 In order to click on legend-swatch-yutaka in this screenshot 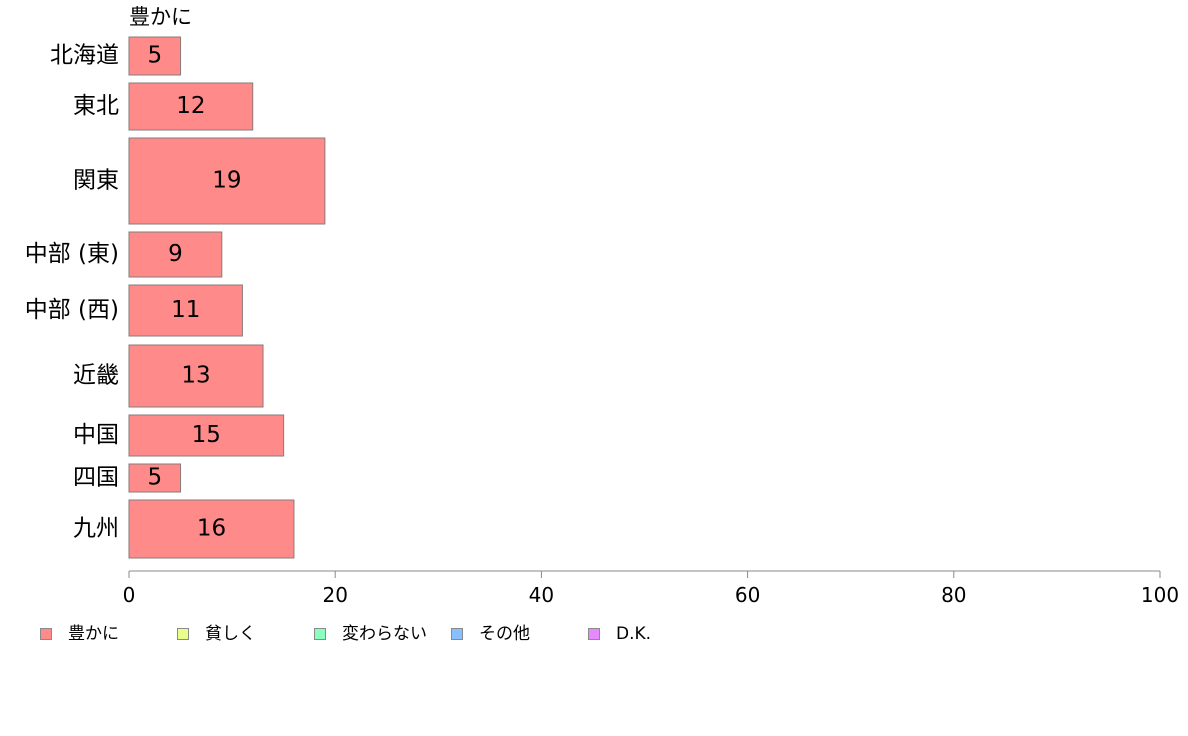, I will do `click(46, 634)`.